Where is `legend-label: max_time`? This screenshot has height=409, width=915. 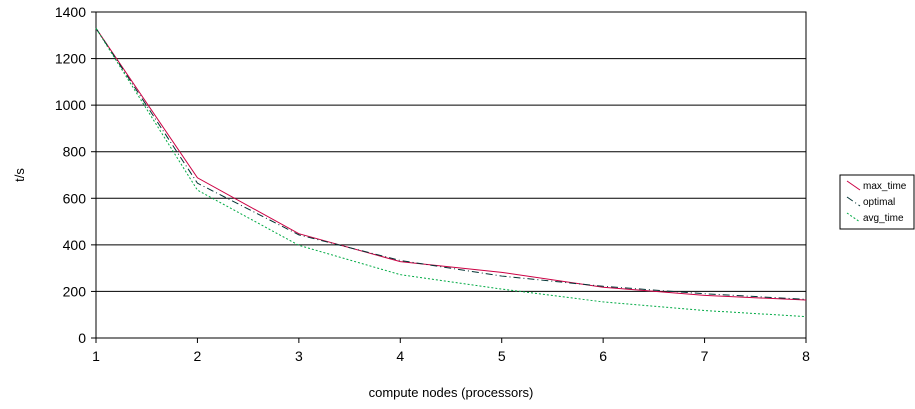
legend-label: max_time is located at coordinates (885, 186).